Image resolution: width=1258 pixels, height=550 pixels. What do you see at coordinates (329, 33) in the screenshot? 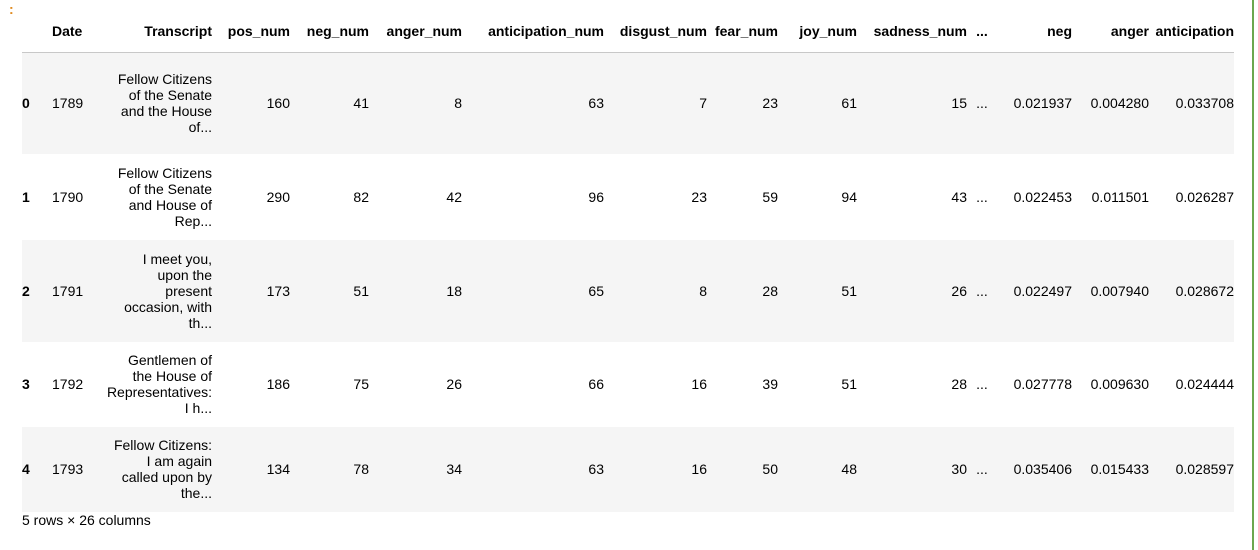
I see `column-header-neg-num: neg_num` at bounding box center [329, 33].